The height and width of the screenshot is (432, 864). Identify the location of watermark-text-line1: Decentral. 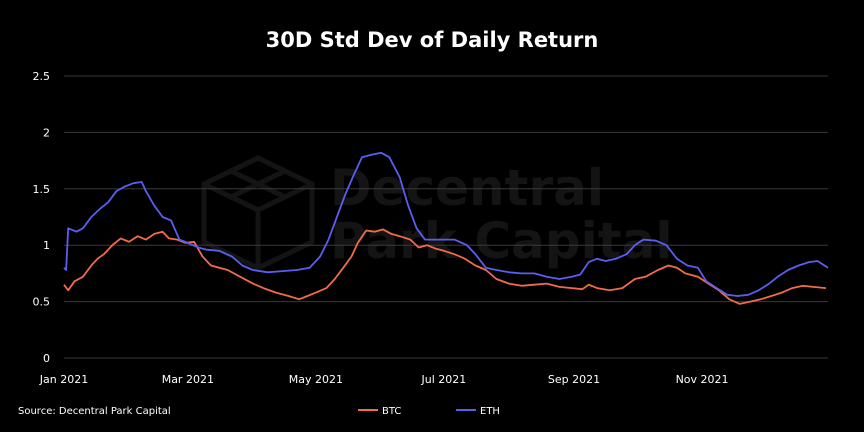
(467, 188).